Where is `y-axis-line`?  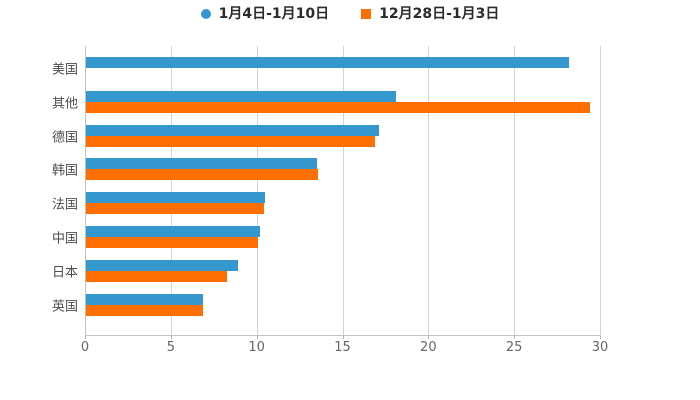 y-axis-line is located at coordinates (85, 190).